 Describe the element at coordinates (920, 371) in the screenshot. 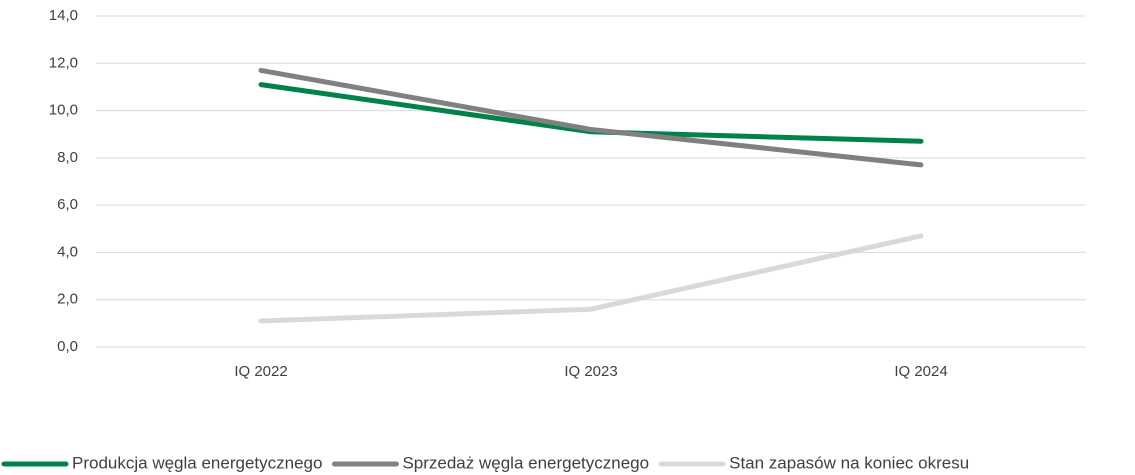

I see `x-tick-label: IQ 2024` at that location.